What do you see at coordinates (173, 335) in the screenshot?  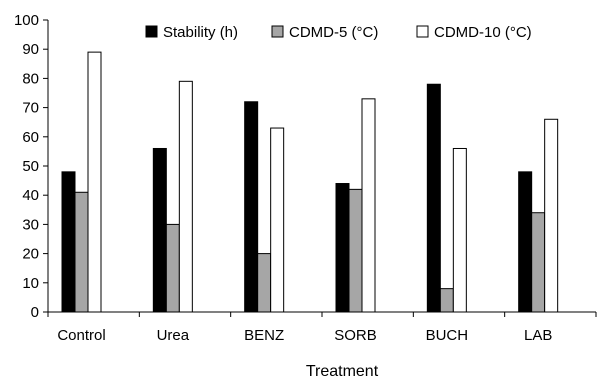 I see `x-tick-label: Urea` at bounding box center [173, 335].